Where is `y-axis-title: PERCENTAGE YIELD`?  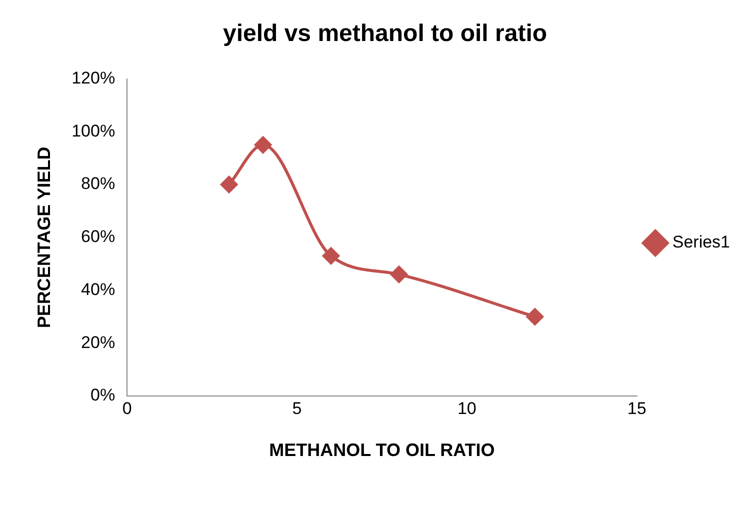
y-axis-title: PERCENTAGE YIELD is located at coordinates (44, 237).